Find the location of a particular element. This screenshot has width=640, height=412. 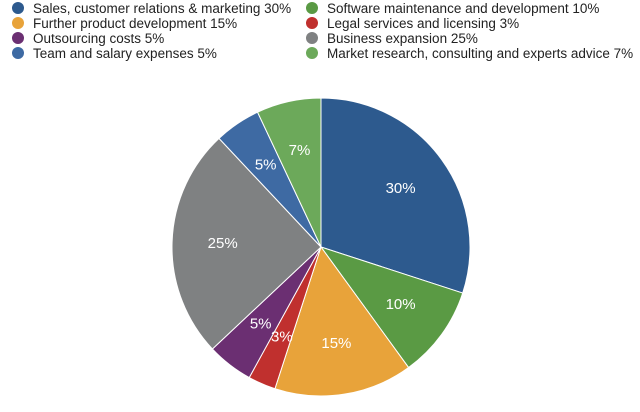

legend-item-team: Team and salary expenses 5% is located at coordinates (114, 53).